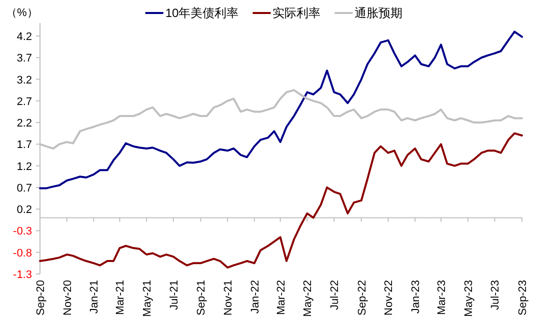 This screenshot has width=550, height=328. What do you see at coordinates (468, 298) in the screenshot?
I see `x-tick-label: May-23` at bounding box center [468, 298].